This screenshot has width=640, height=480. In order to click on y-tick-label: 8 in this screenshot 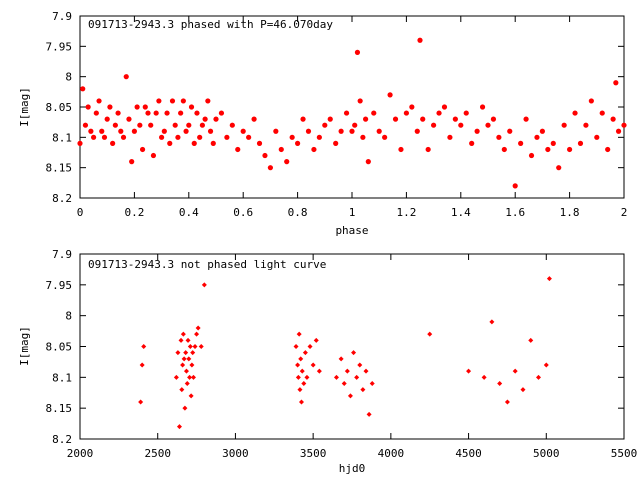, I will do `click(68, 316)`.